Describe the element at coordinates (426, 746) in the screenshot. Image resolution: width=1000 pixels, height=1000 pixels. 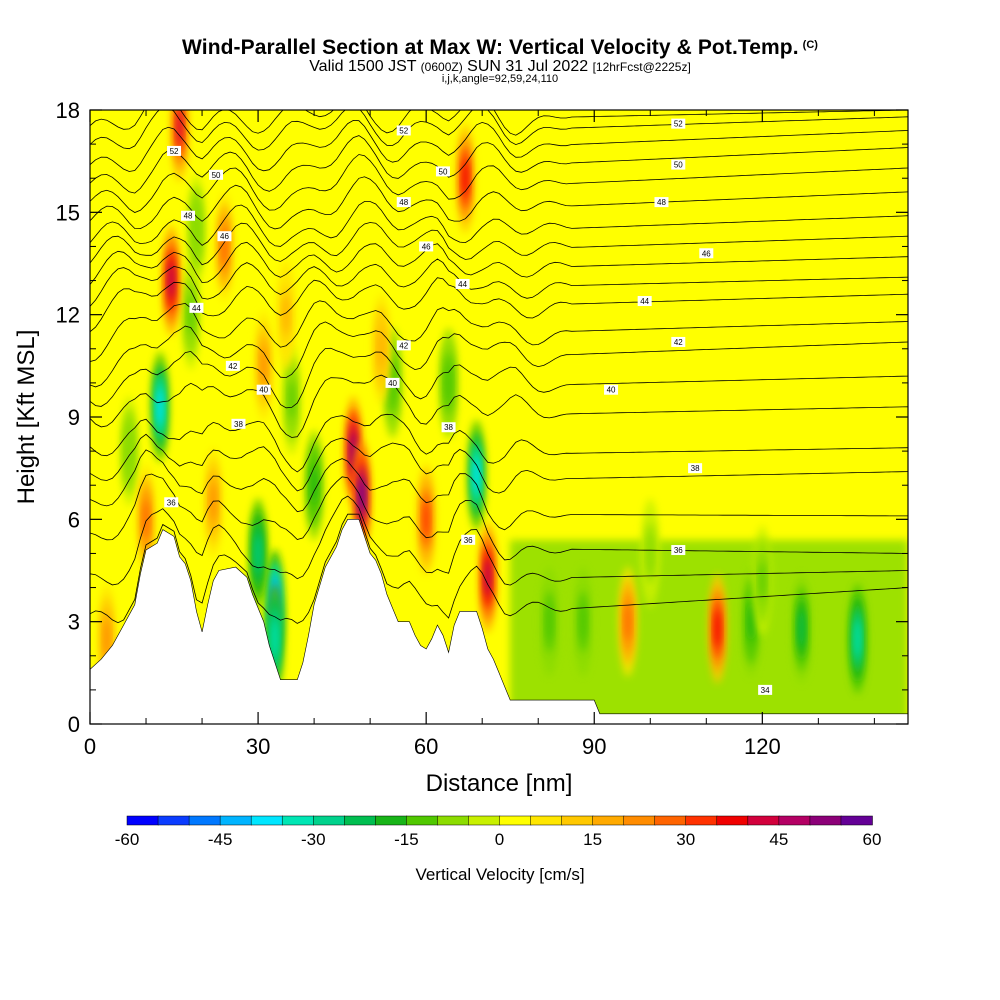
I see `x-tick-label: 60` at that location.